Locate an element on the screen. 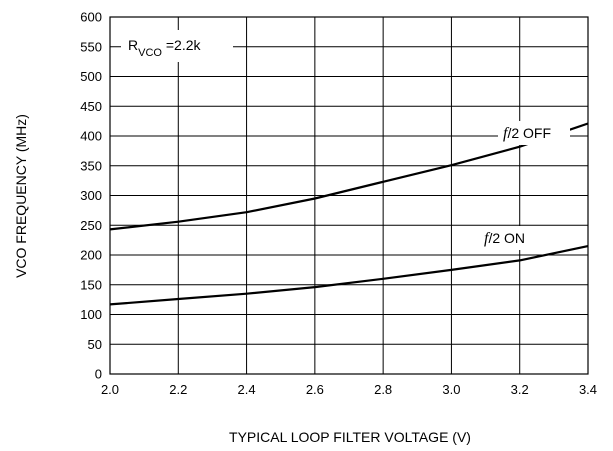  series-line-on is located at coordinates (349, 275).